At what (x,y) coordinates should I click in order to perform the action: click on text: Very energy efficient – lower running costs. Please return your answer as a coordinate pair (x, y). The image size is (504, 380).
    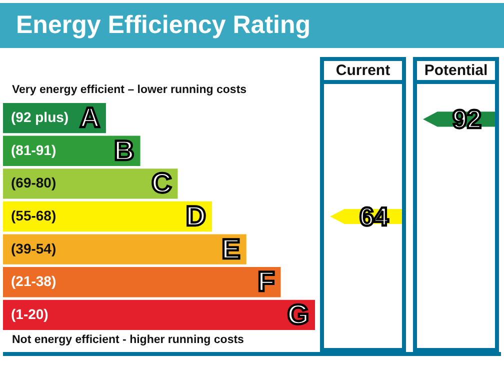
    Looking at the image, I should click on (129, 90).